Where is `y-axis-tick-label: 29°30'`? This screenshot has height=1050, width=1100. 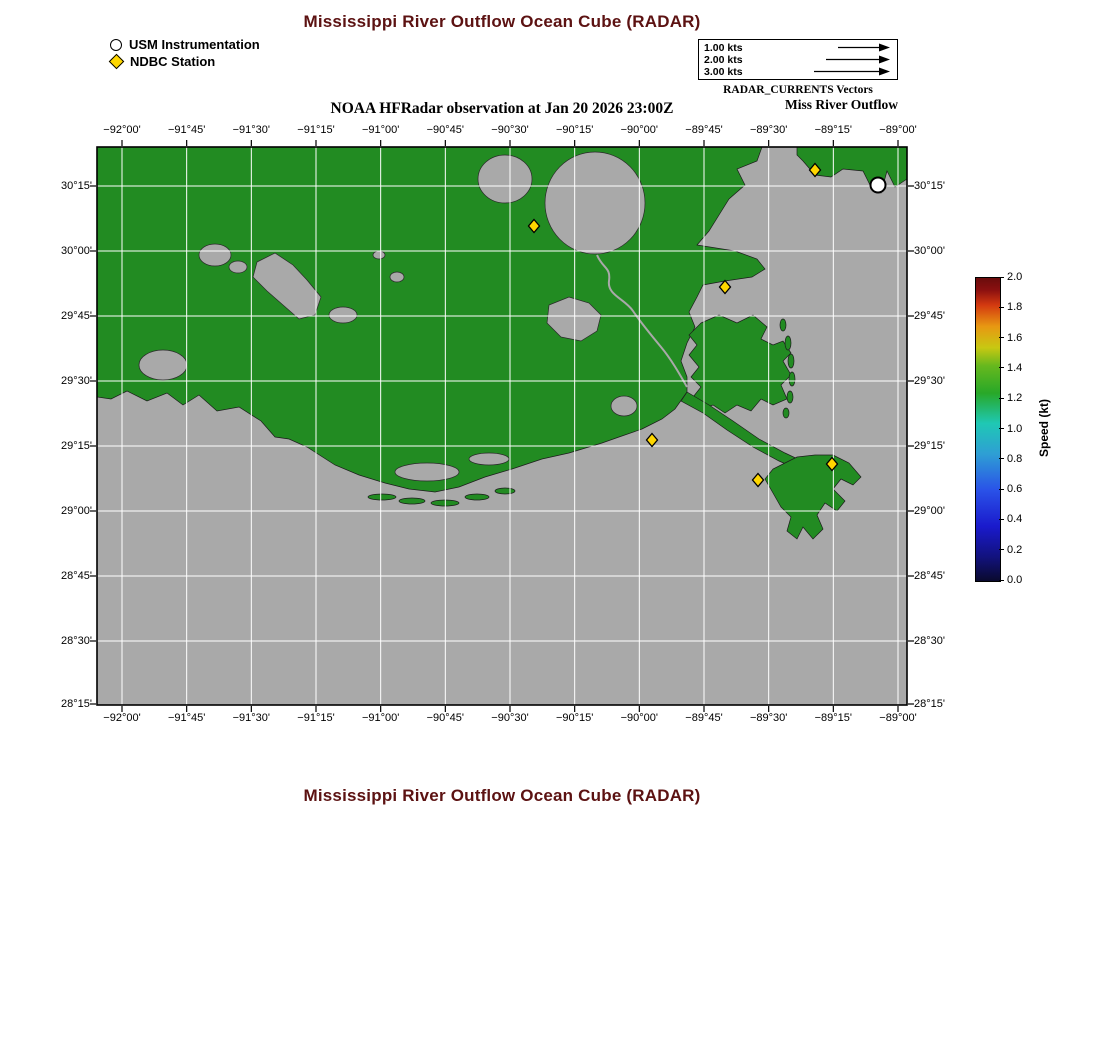 y-axis-tick-label: 29°30' is located at coordinates (76, 381).